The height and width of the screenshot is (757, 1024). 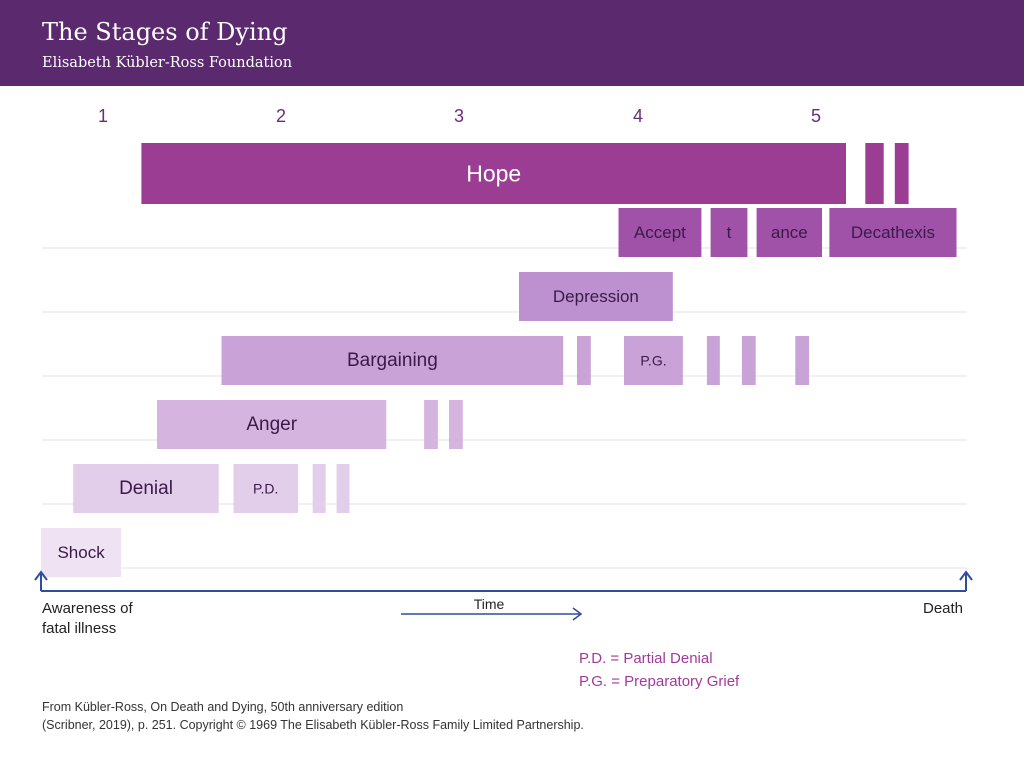 What do you see at coordinates (577, 614) in the screenshot?
I see `time-arrow-icon` at bounding box center [577, 614].